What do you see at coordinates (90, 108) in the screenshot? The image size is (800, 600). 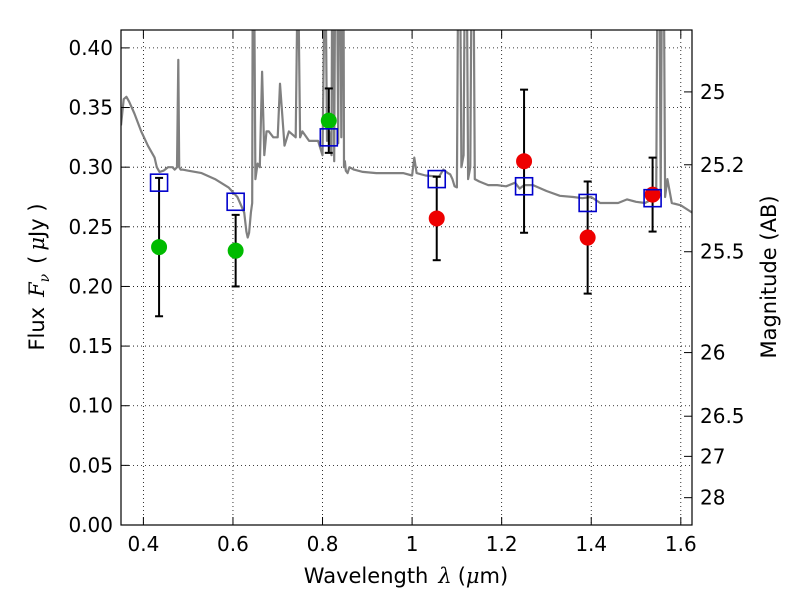 I see `y-tick-label: 0.35` at bounding box center [90, 108].